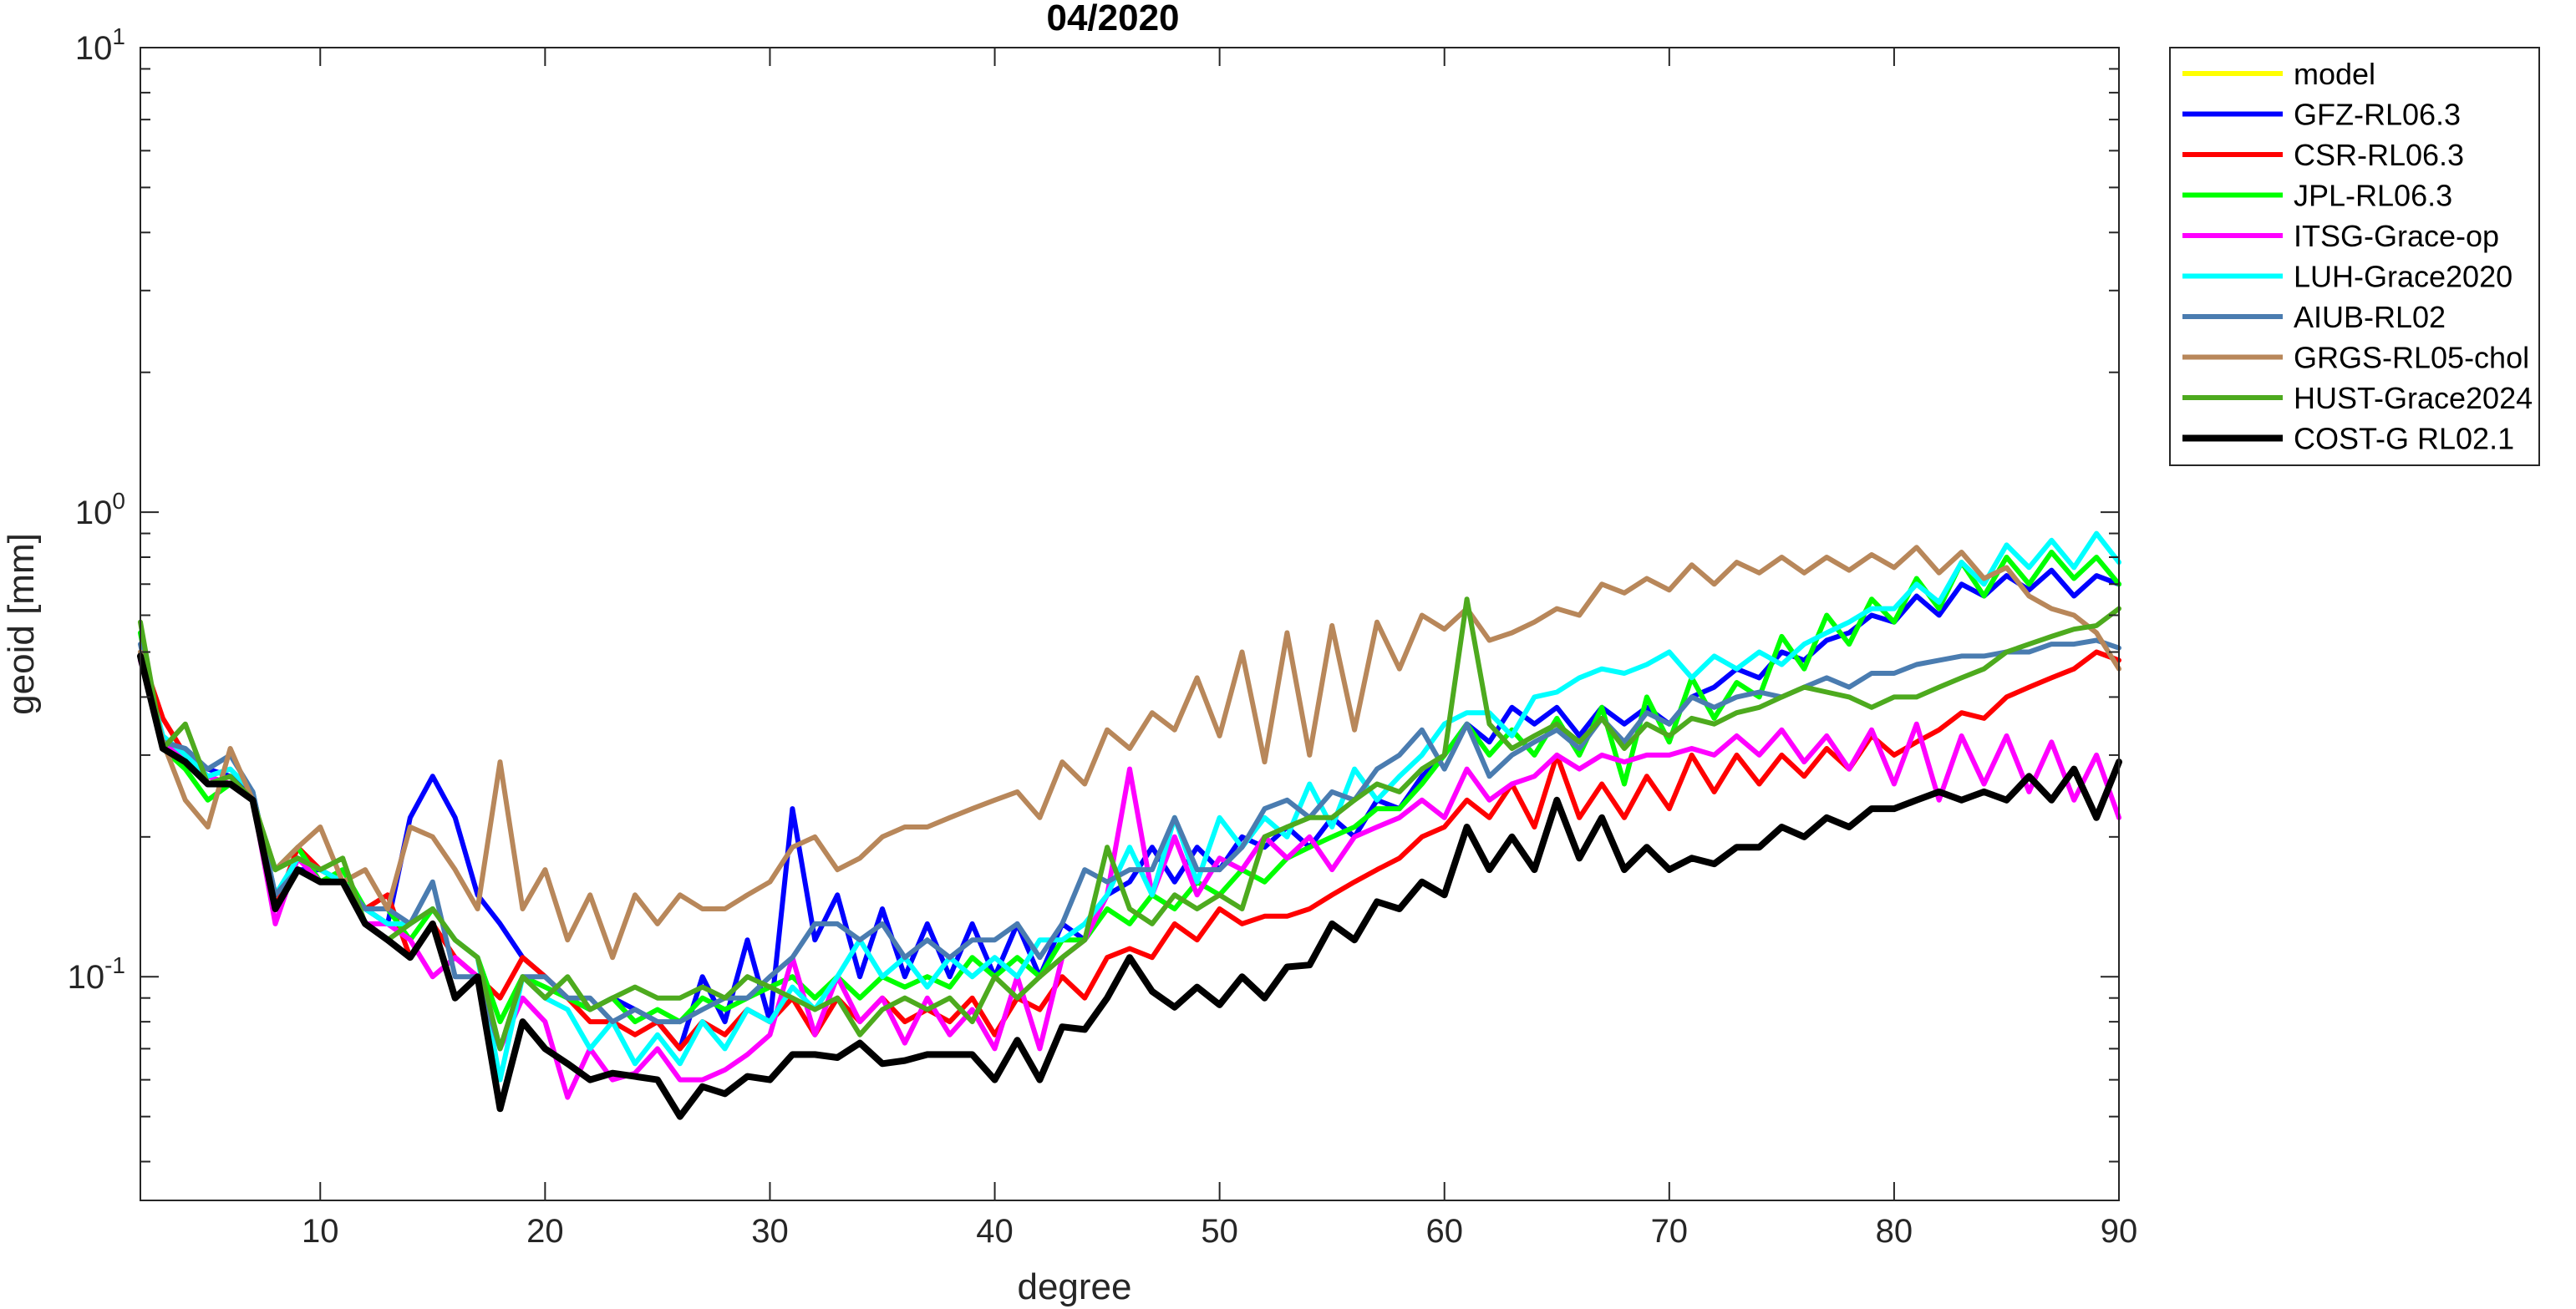 Image resolution: width=2576 pixels, height=1309 pixels. I want to click on legend-label-8: HUST-Grace2024, so click(2413, 398).